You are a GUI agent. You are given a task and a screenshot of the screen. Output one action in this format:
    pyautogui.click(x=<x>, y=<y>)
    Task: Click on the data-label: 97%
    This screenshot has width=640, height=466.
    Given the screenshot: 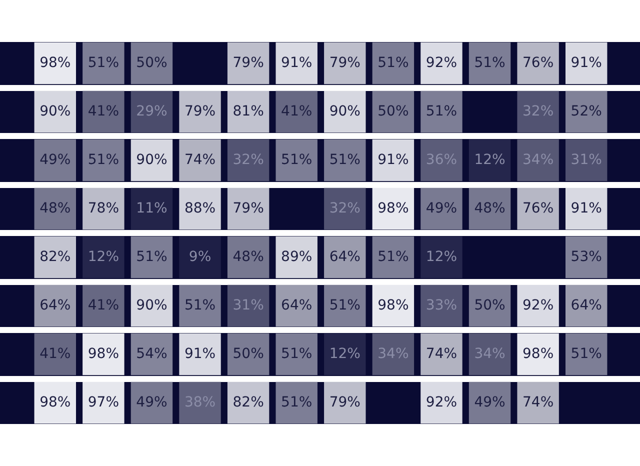 What is the action you would take?
    pyautogui.click(x=103, y=402)
    